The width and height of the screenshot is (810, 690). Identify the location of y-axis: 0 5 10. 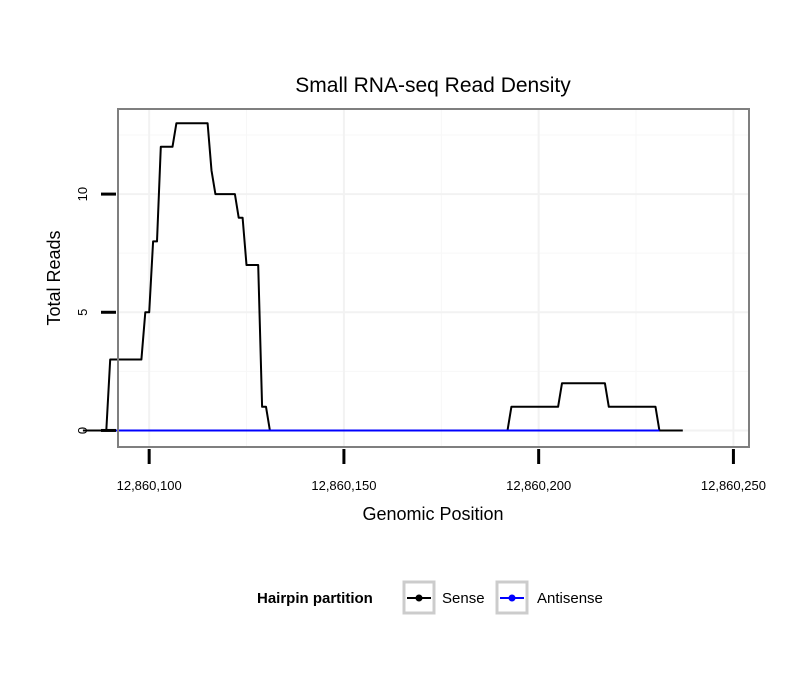
(95, 310).